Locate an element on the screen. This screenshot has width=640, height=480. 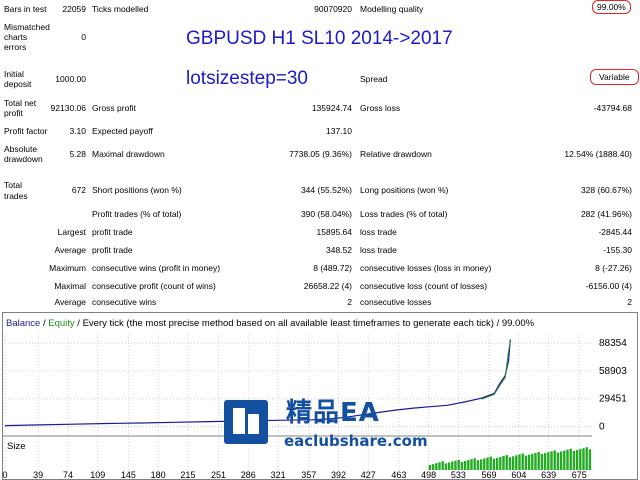
x-tick-label: 639 is located at coordinates (548, 475).